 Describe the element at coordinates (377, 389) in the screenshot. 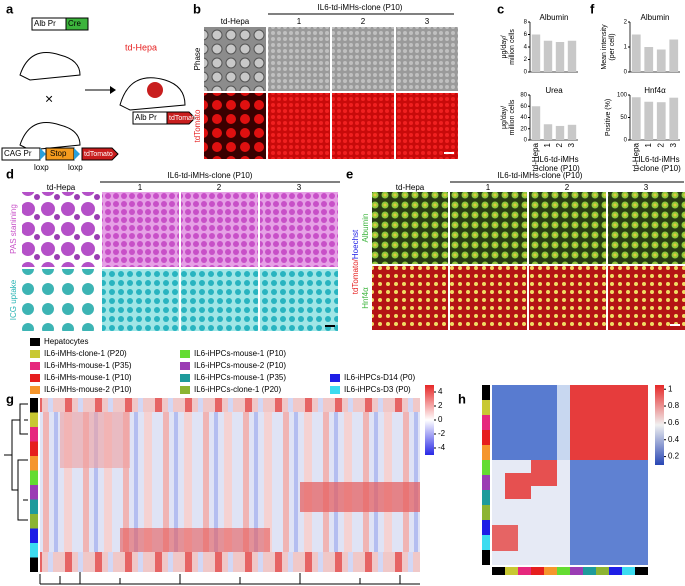

I see `legend-label: IL6-iHPCs-D3 (P0)` at that location.